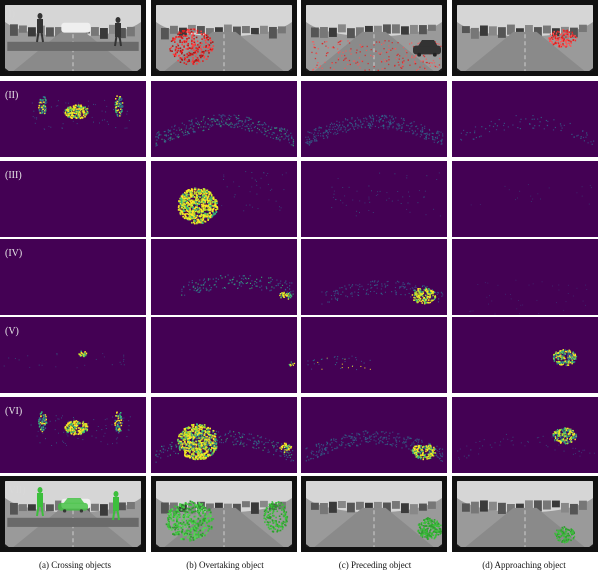  Describe the element at coordinates (374, 119) in the screenshot. I see `panel-row2-preceding` at that location.